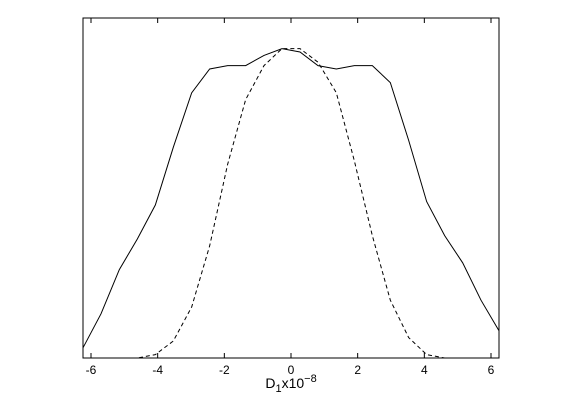  What do you see at coordinates (491, 370) in the screenshot?
I see `x-tick-label: 6` at bounding box center [491, 370].